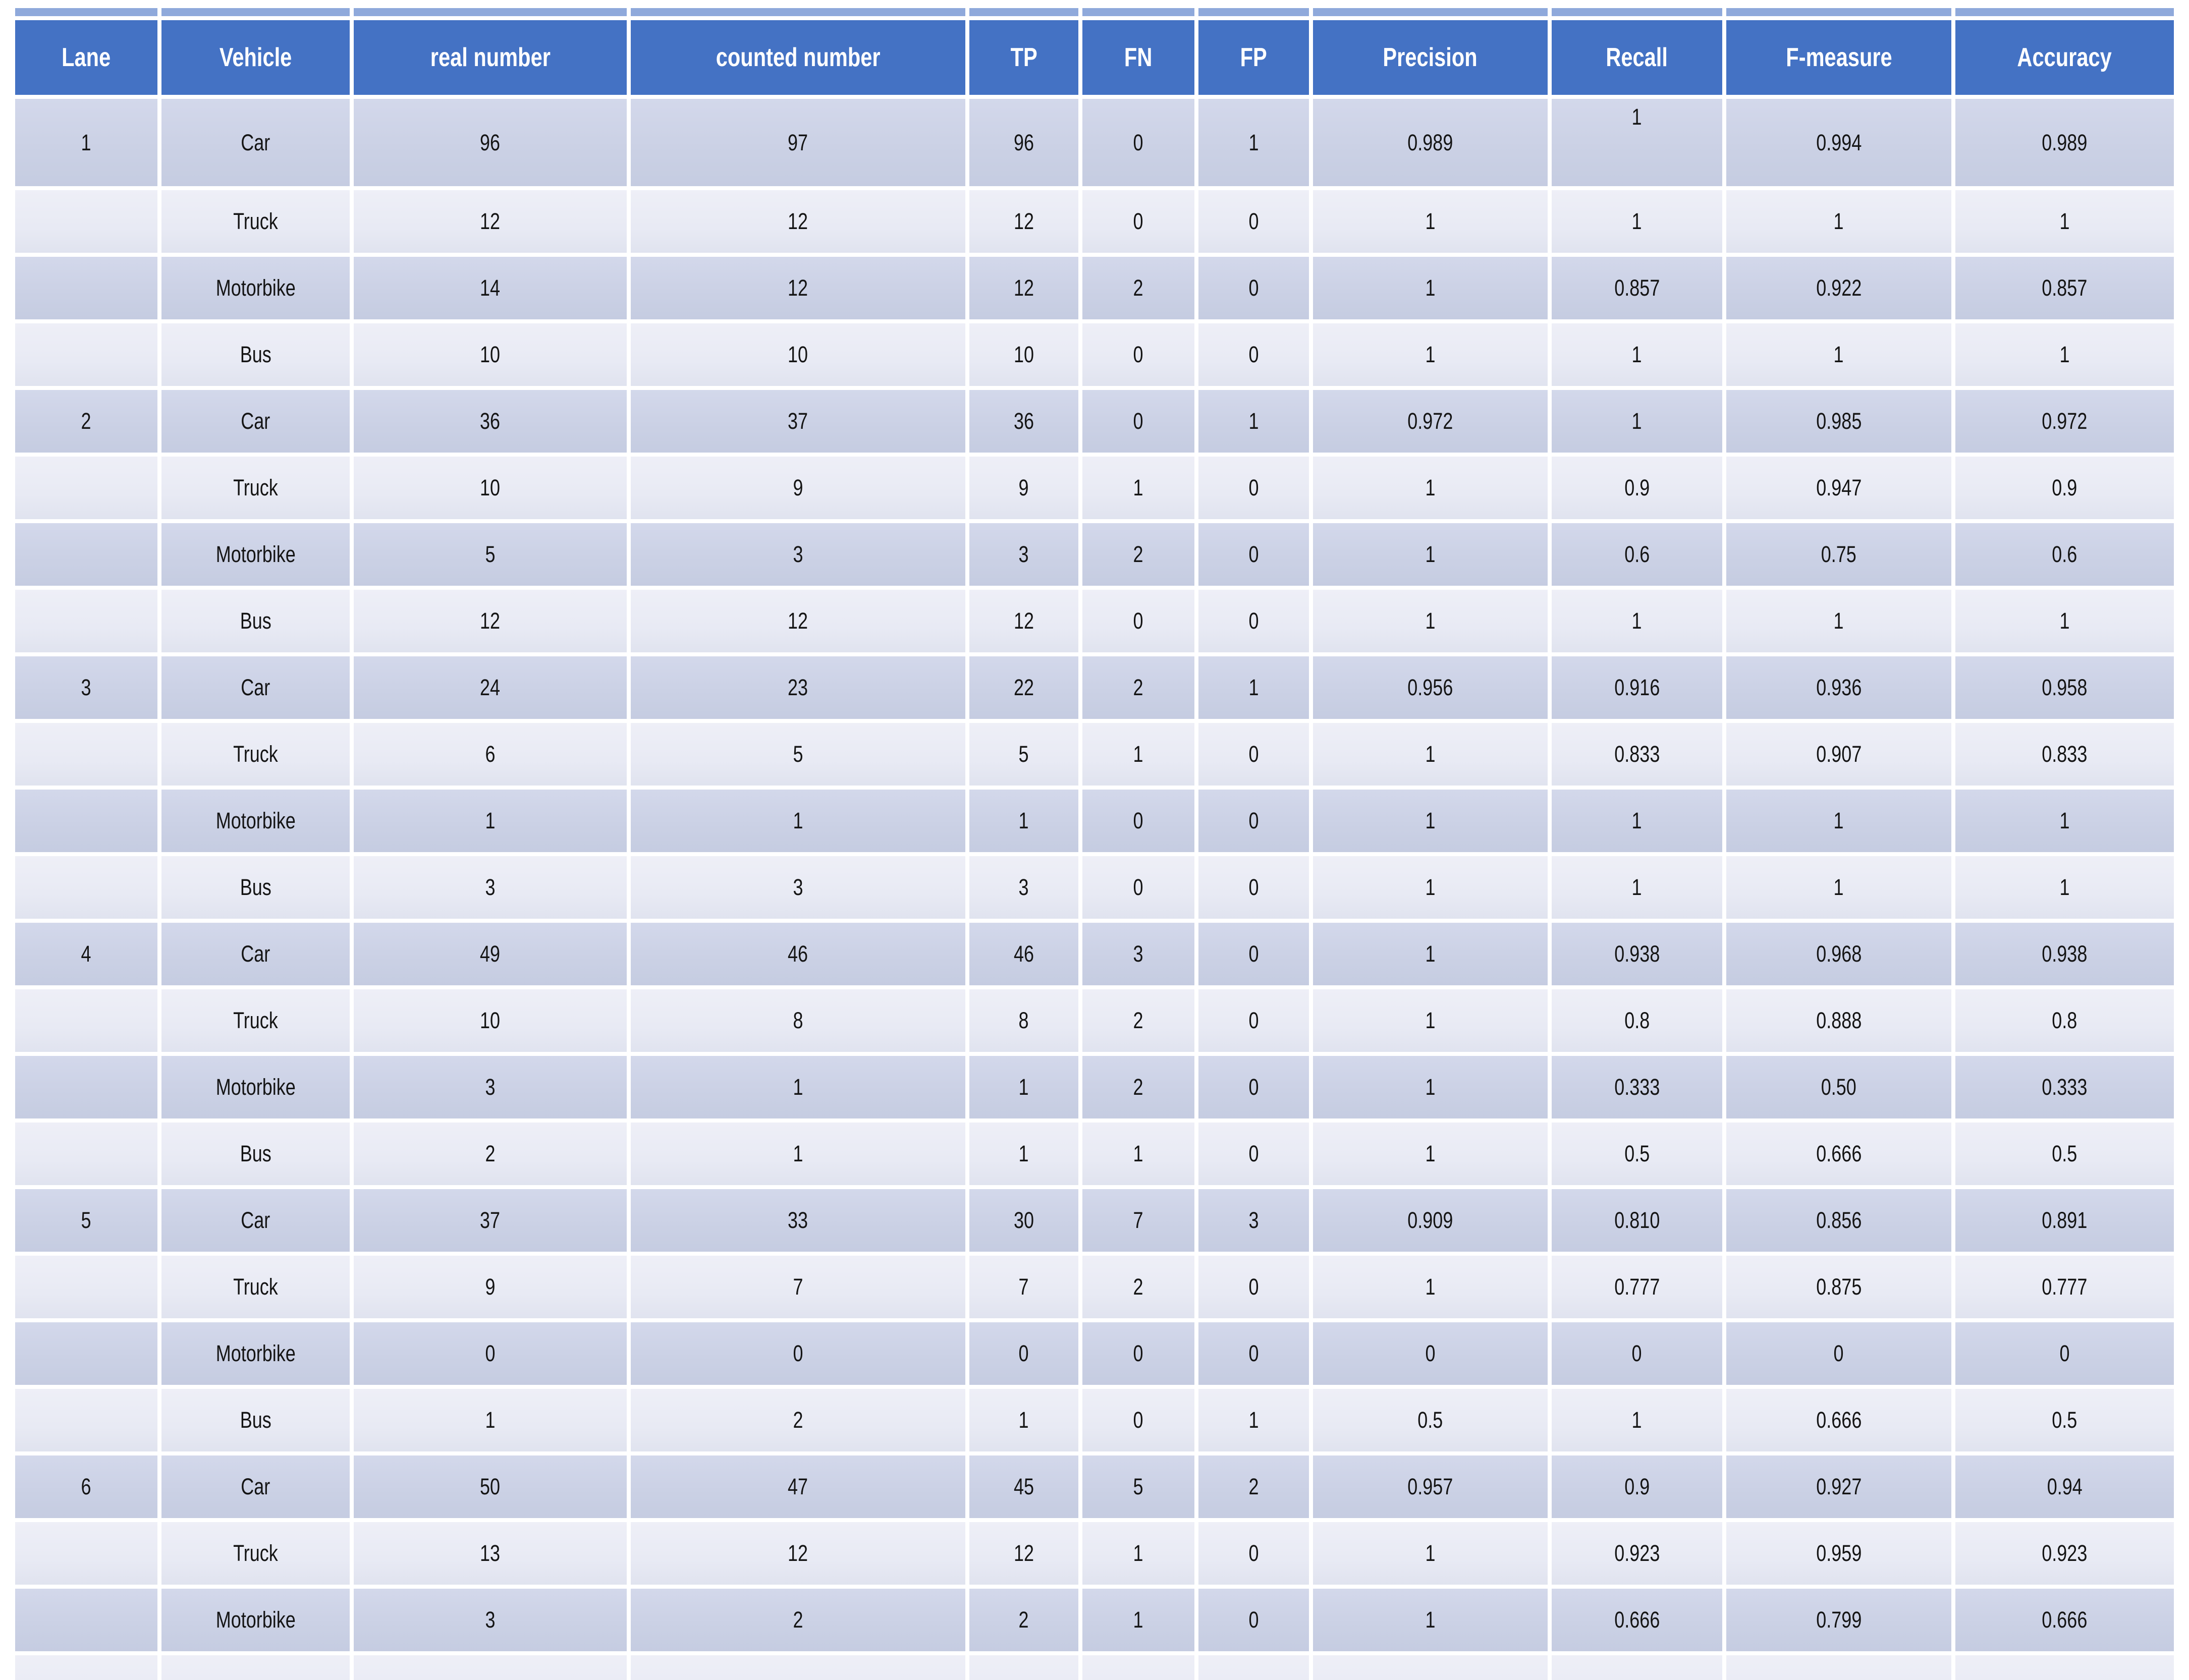  Describe the element at coordinates (1023, 1353) in the screenshot. I see `cell-tp: 0` at that location.